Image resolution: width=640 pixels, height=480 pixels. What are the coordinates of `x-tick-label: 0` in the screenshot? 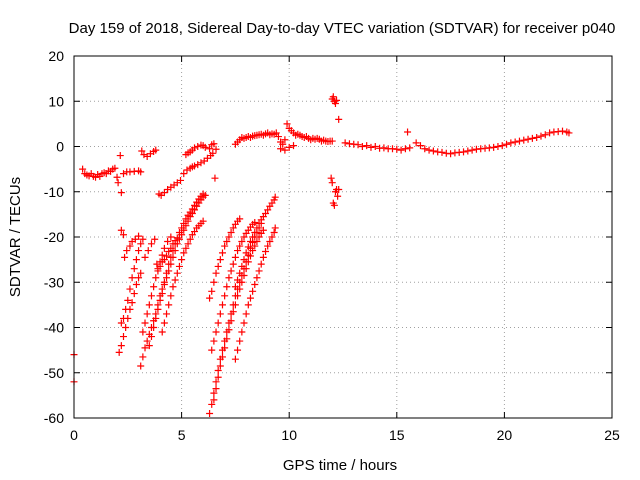 It's located at (74, 435).